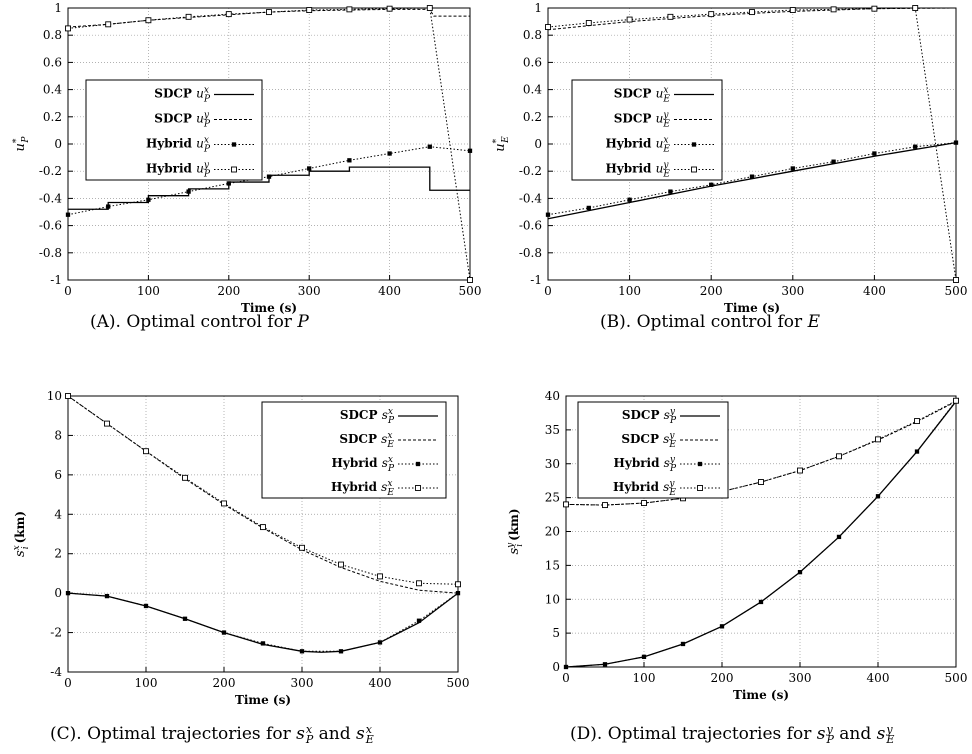 This screenshot has height=754, width=972. Describe the element at coordinates (302, 683) in the screenshot. I see `chart2-xtick-label: 300` at that location.